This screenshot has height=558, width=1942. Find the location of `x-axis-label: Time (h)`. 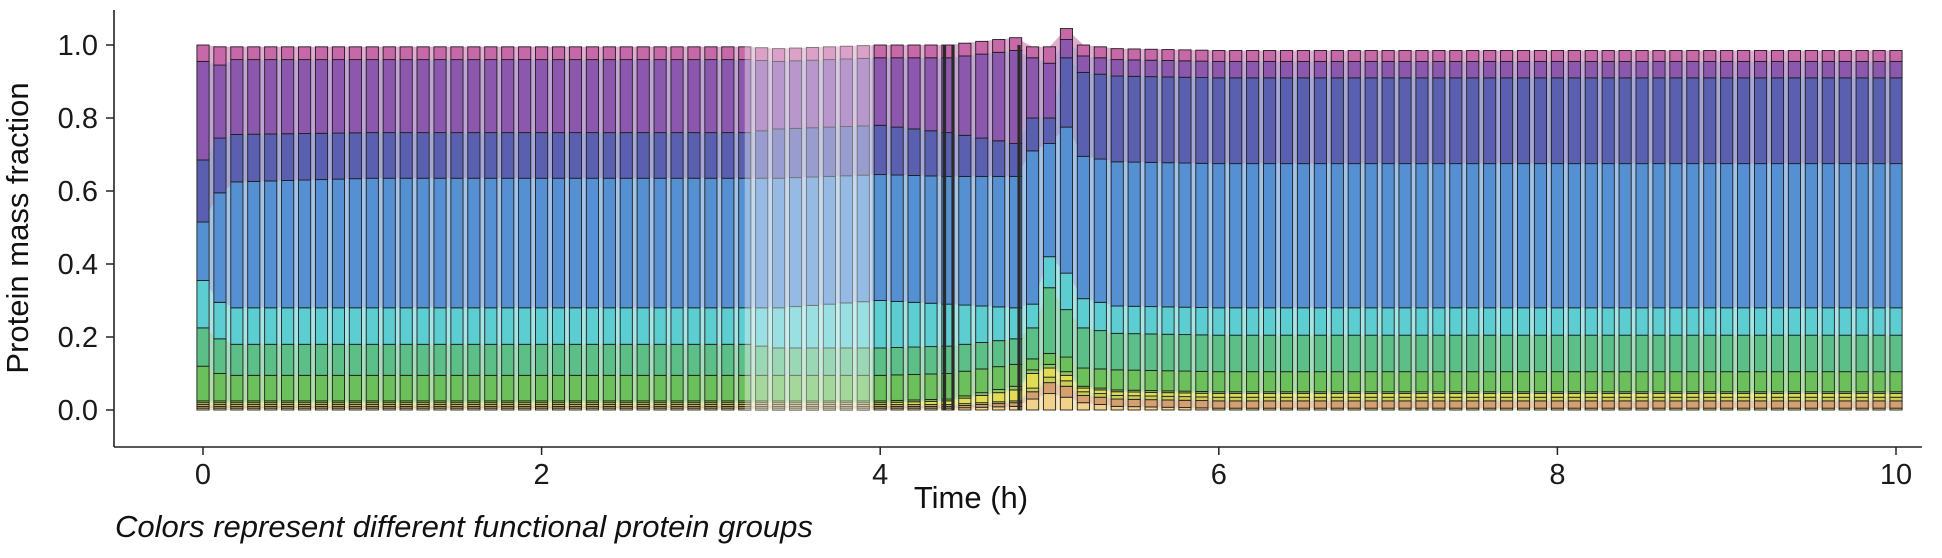

x-axis-label: Time (h) is located at coordinates (971, 497).